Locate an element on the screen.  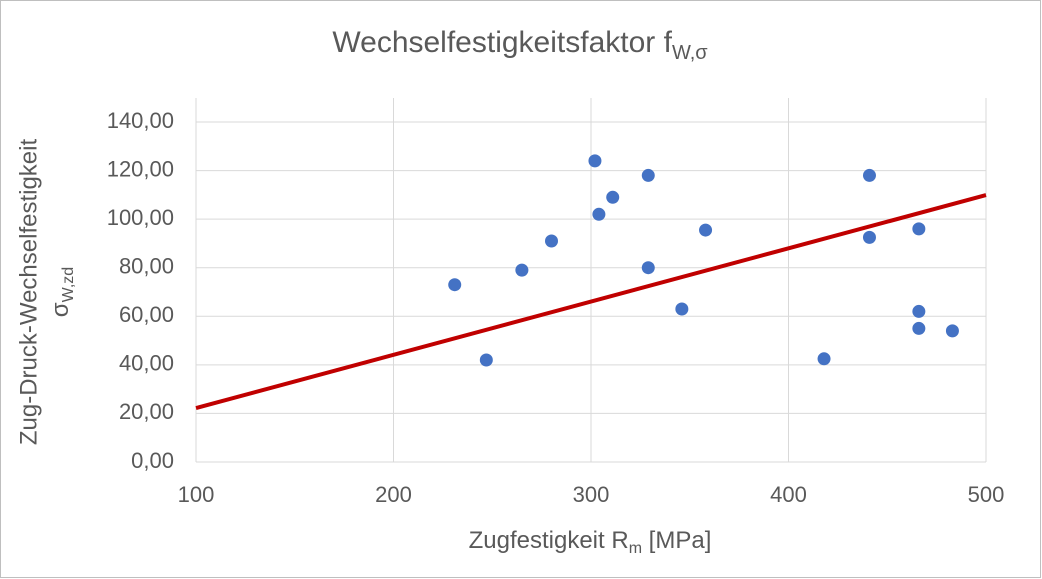
x-tick-label: 300 is located at coordinates (591, 494).